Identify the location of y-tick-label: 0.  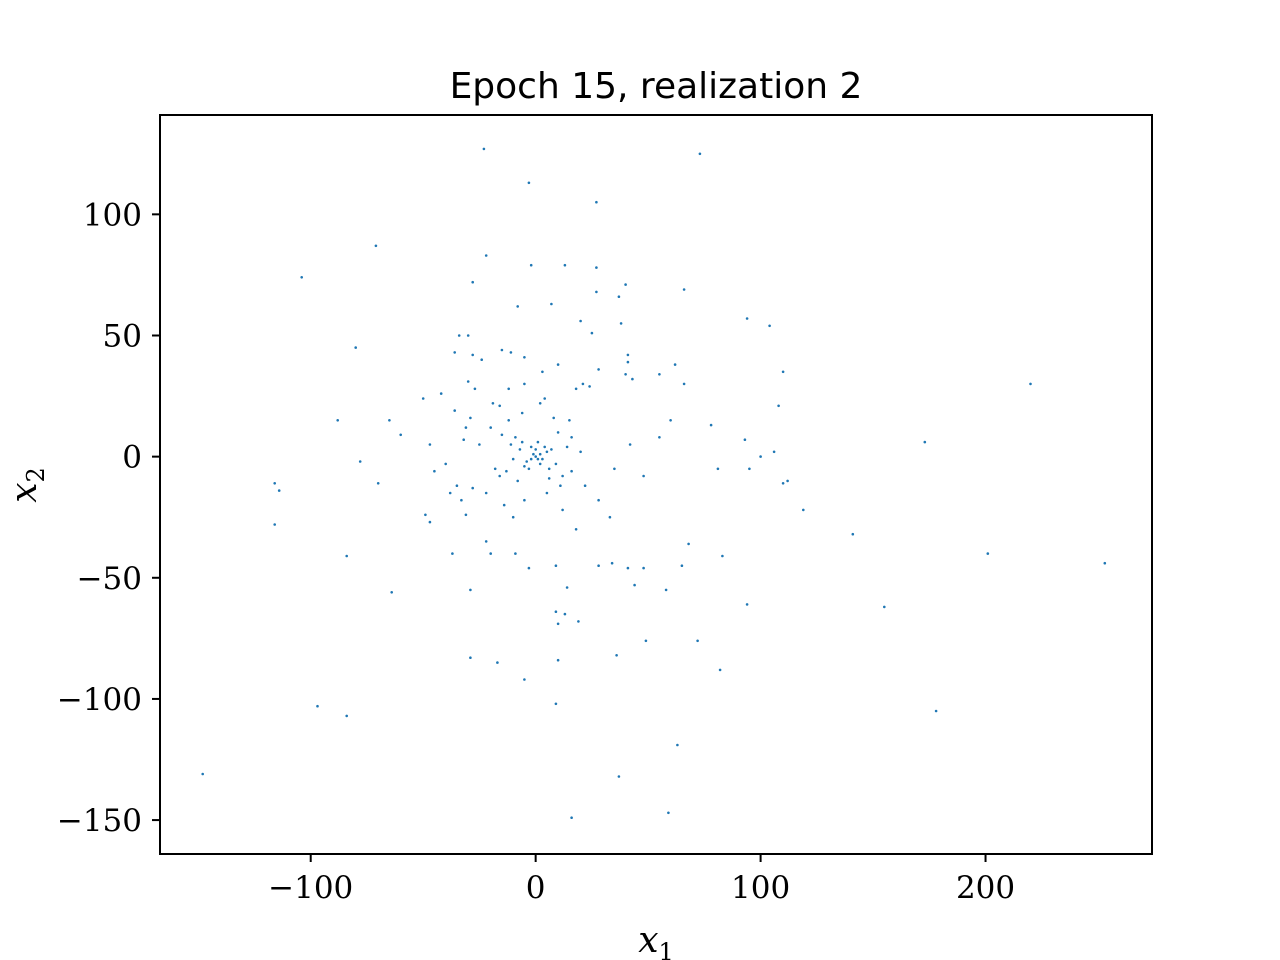
(132, 458).